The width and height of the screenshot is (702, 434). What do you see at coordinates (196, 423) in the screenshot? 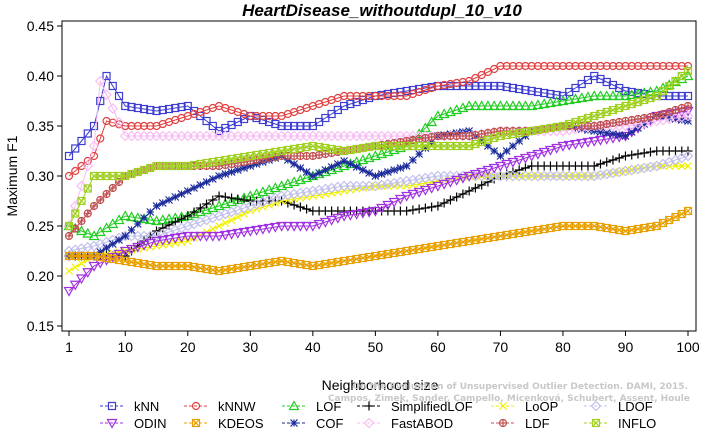
I see `legend-marker` at bounding box center [196, 423].